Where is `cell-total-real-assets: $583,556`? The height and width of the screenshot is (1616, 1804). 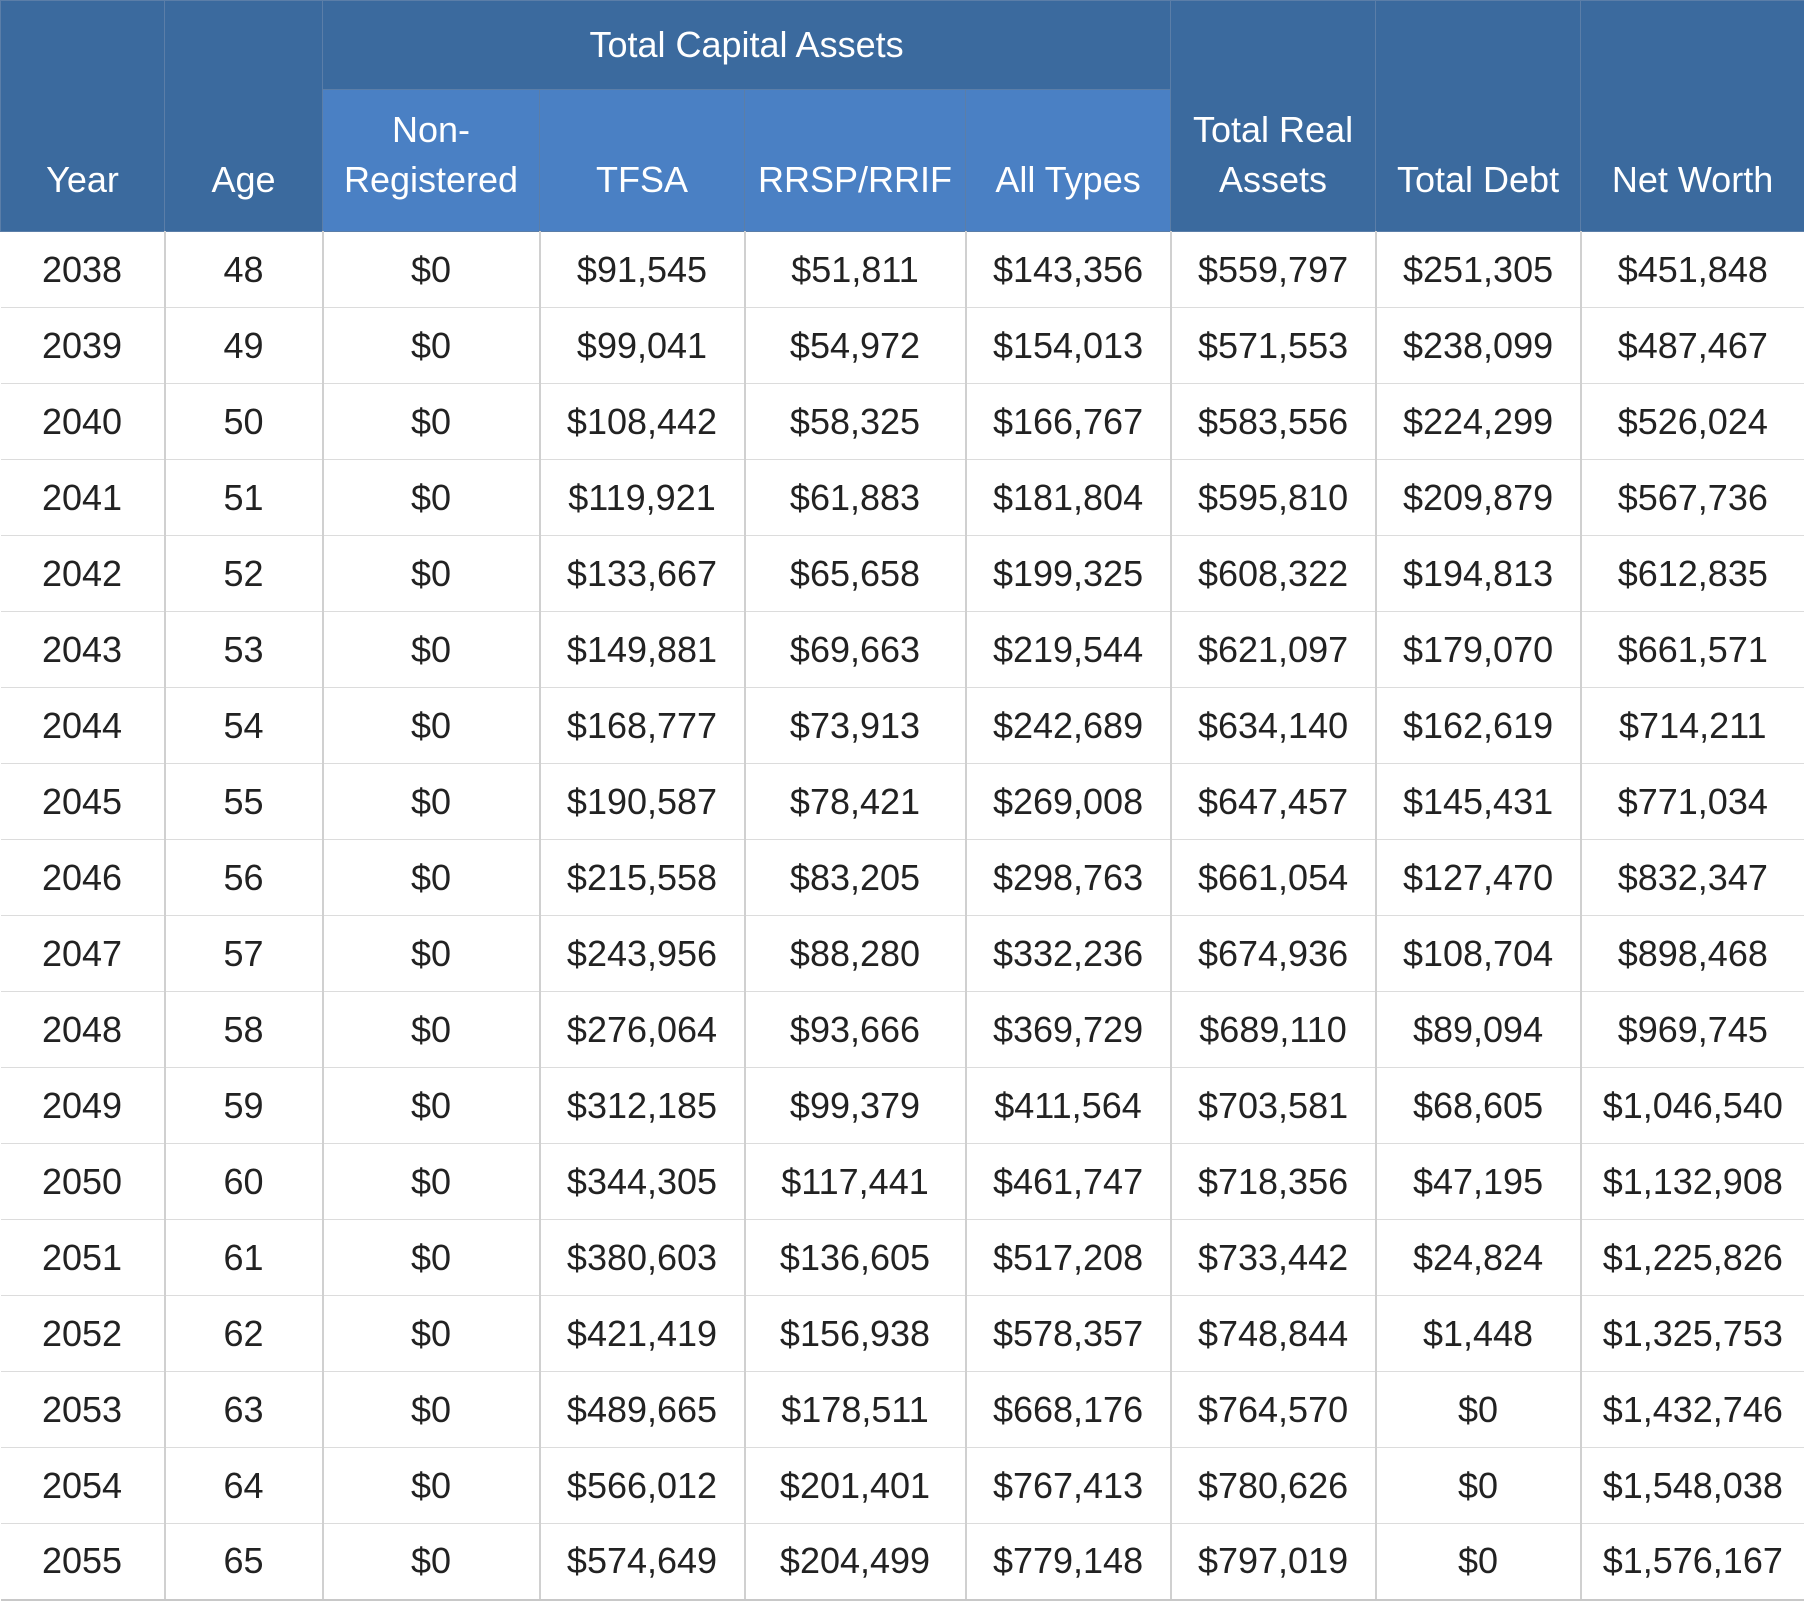
cell-total-real-assets: $583,556 is located at coordinates (1273, 421).